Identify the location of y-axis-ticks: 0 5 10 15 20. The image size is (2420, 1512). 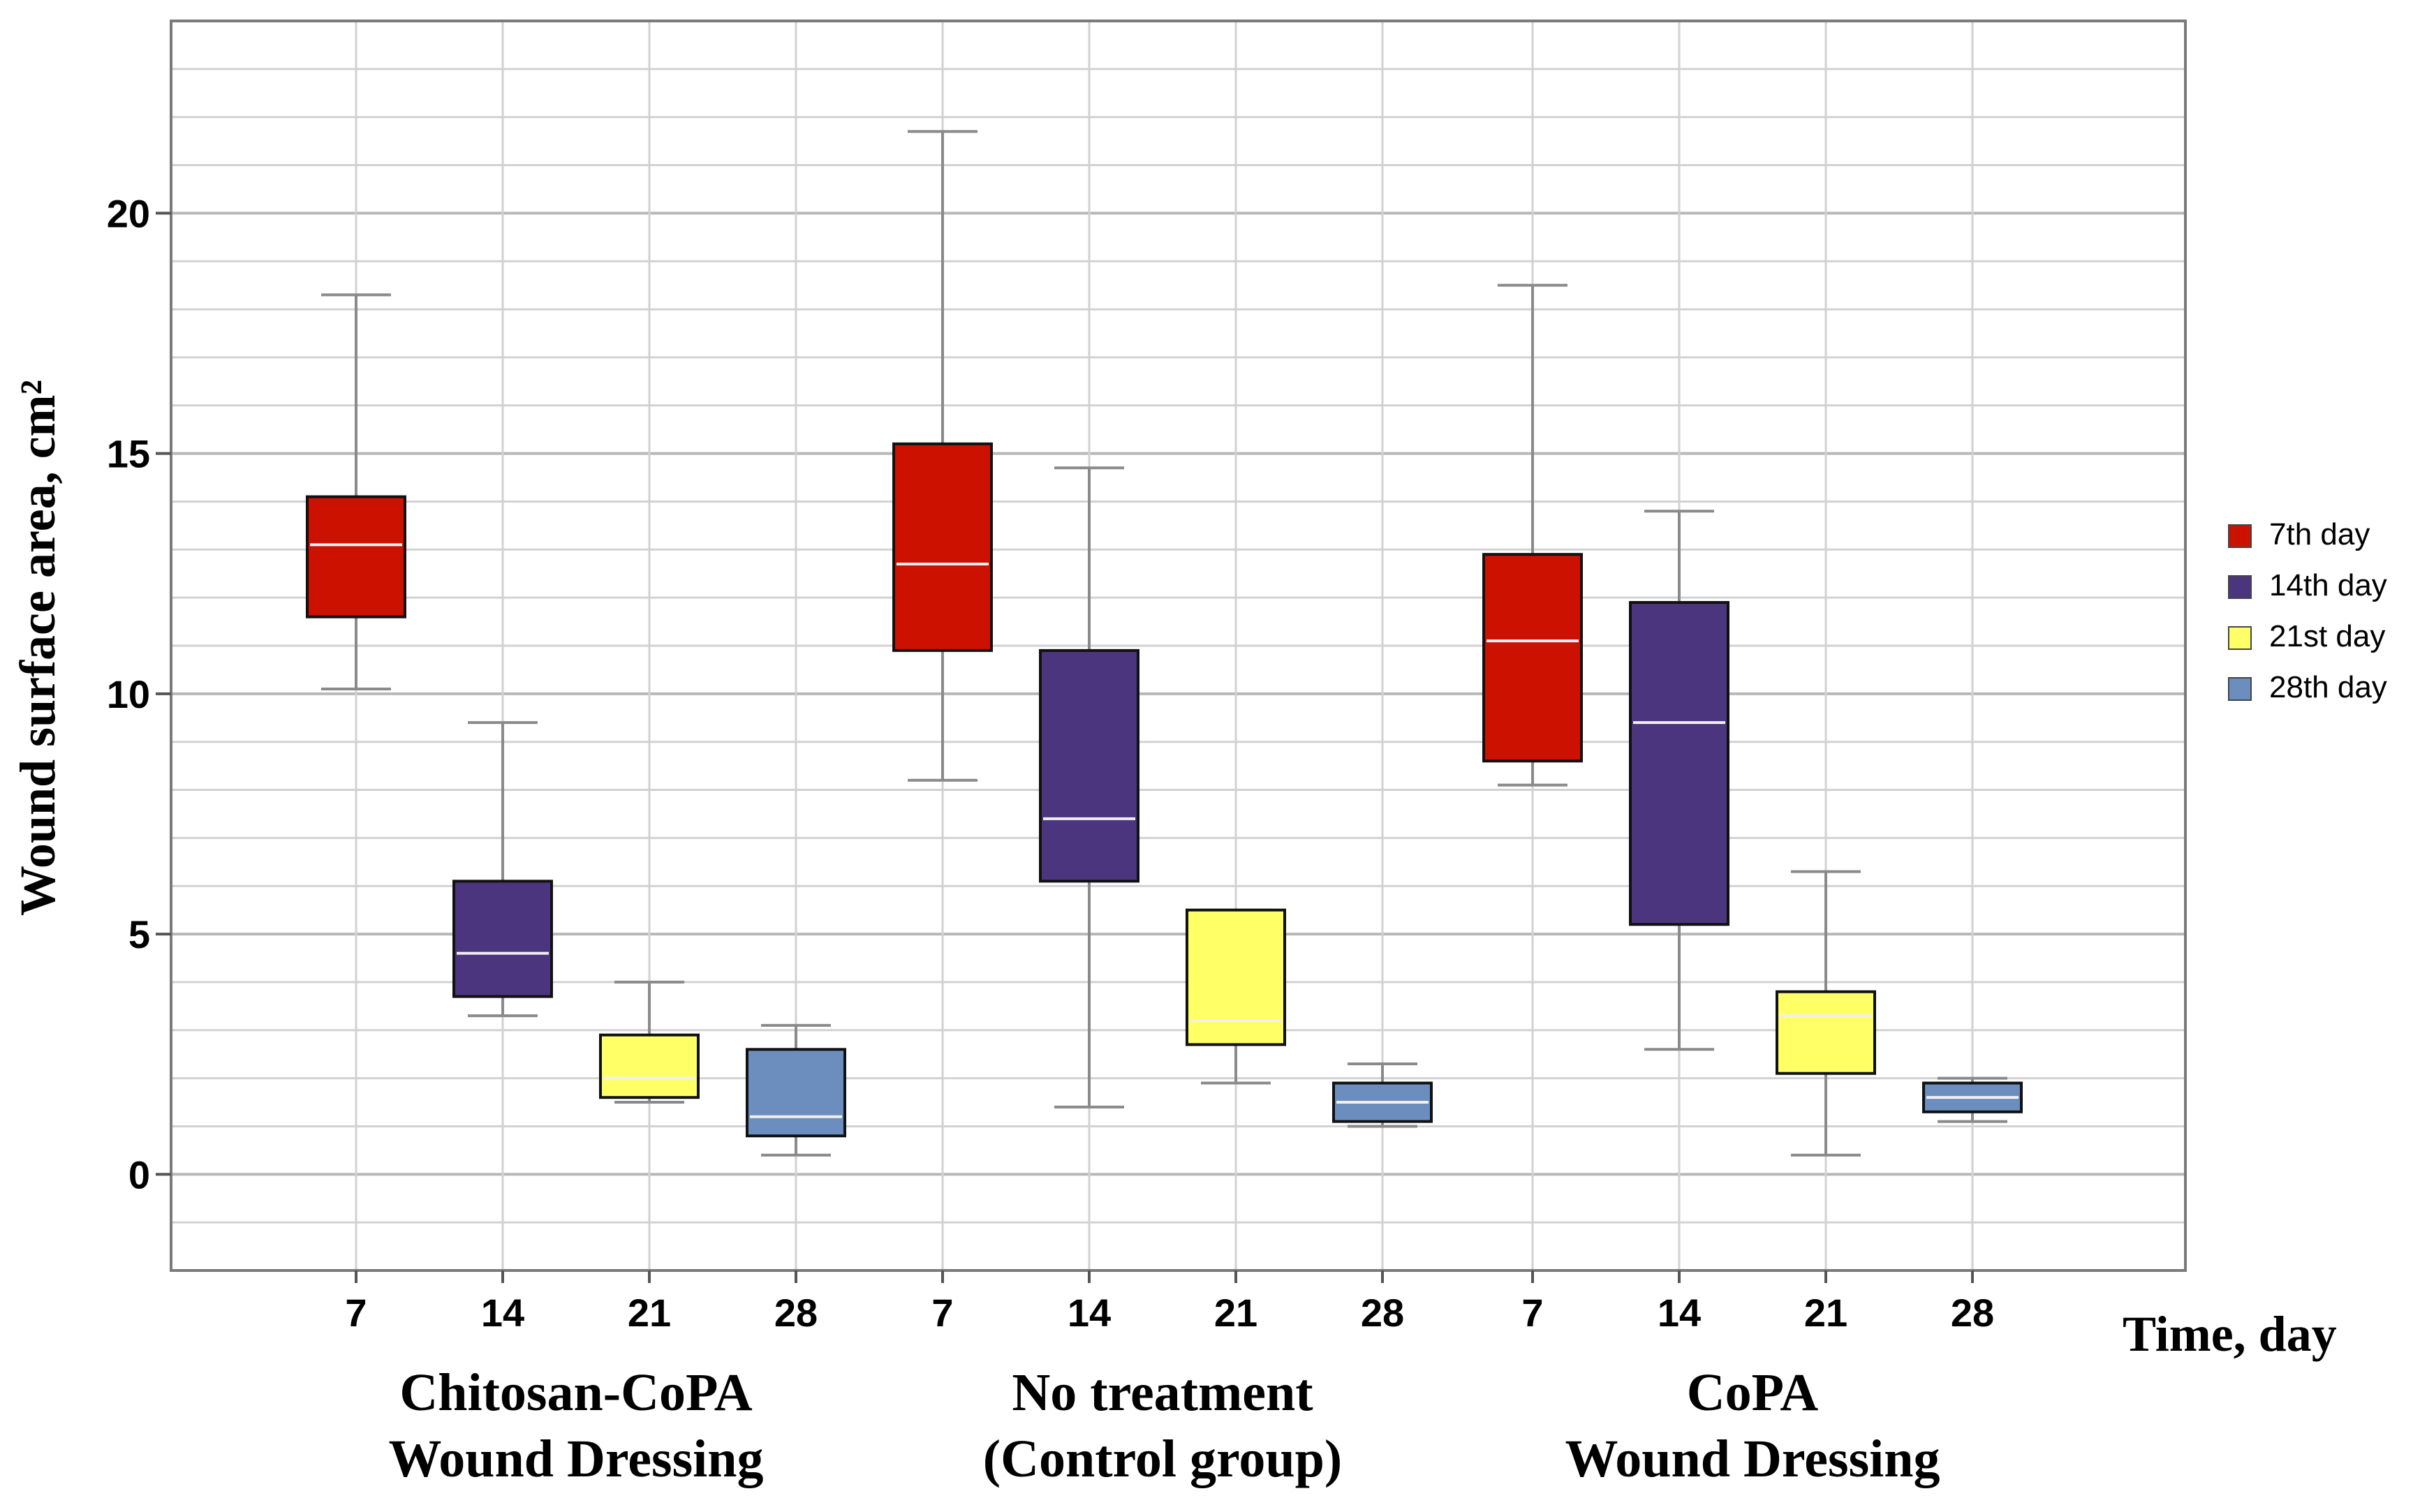
(139, 693).